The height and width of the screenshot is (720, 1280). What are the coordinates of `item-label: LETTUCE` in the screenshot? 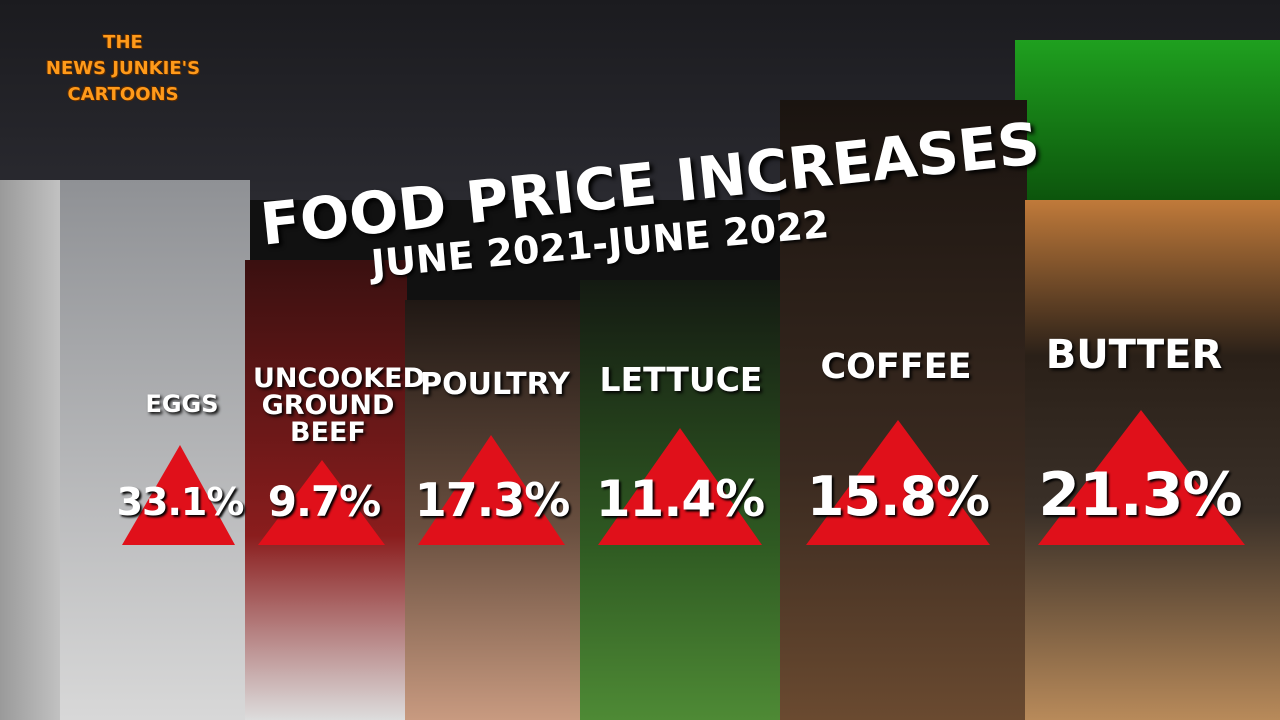 It's located at (681, 379).